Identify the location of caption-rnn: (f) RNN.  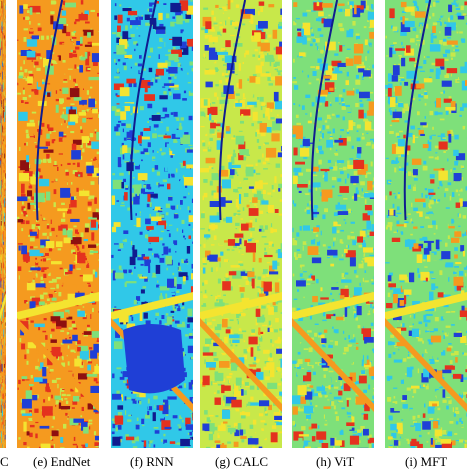
(152, 461).